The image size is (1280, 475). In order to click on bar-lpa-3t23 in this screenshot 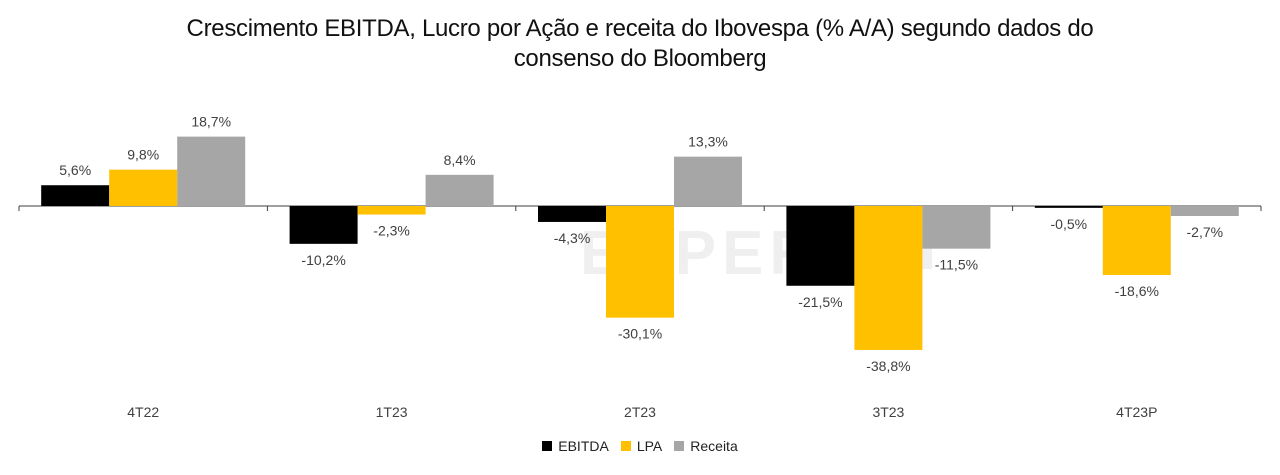, I will do `click(888, 278)`.